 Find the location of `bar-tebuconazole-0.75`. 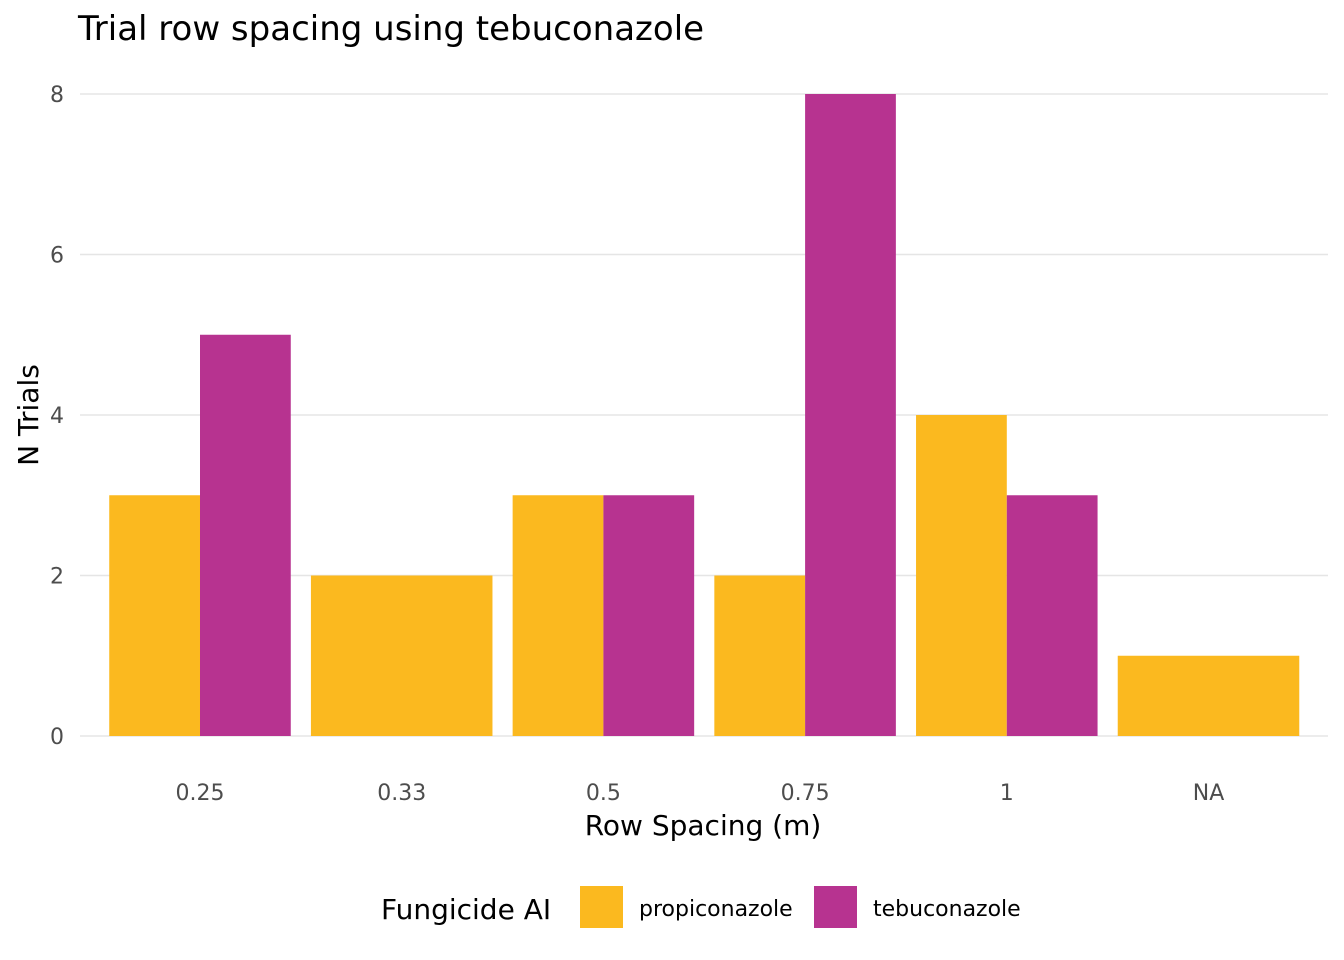

bar-tebuconazole-0.75 is located at coordinates (850, 415).